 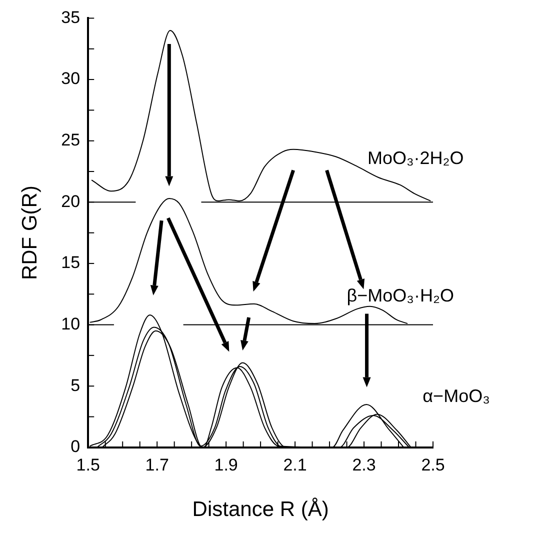 I want to click on y-tick-label: 30, so click(x=70, y=78).